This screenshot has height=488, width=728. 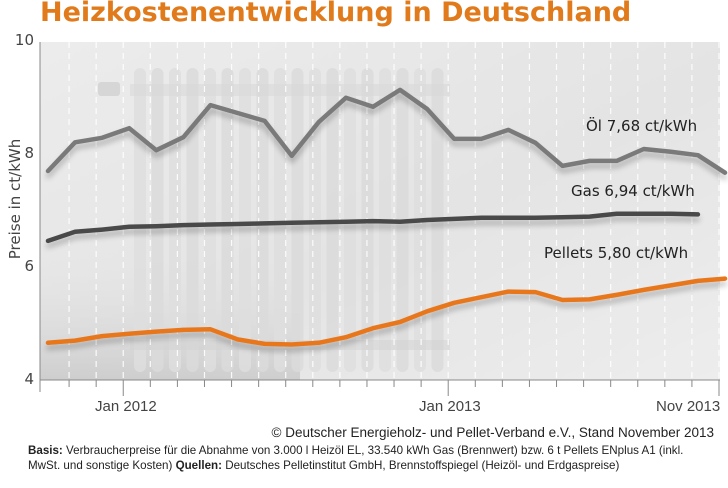 What do you see at coordinates (24, 40) in the screenshot?
I see `y-tick-label: 10` at bounding box center [24, 40].